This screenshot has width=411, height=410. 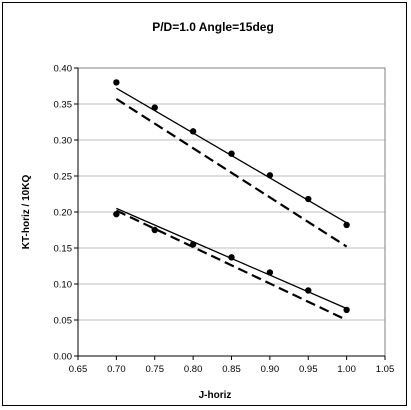 I want to click on y-tick-label: 0.35, so click(x=63, y=105).